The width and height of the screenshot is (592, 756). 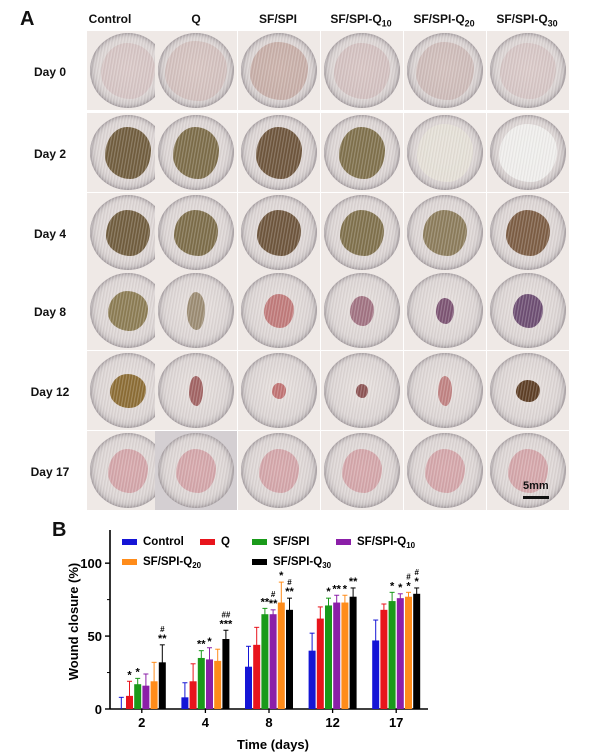 What do you see at coordinates (386, 23) in the screenshot?
I see `column-header-subscript: 10` at bounding box center [386, 23].